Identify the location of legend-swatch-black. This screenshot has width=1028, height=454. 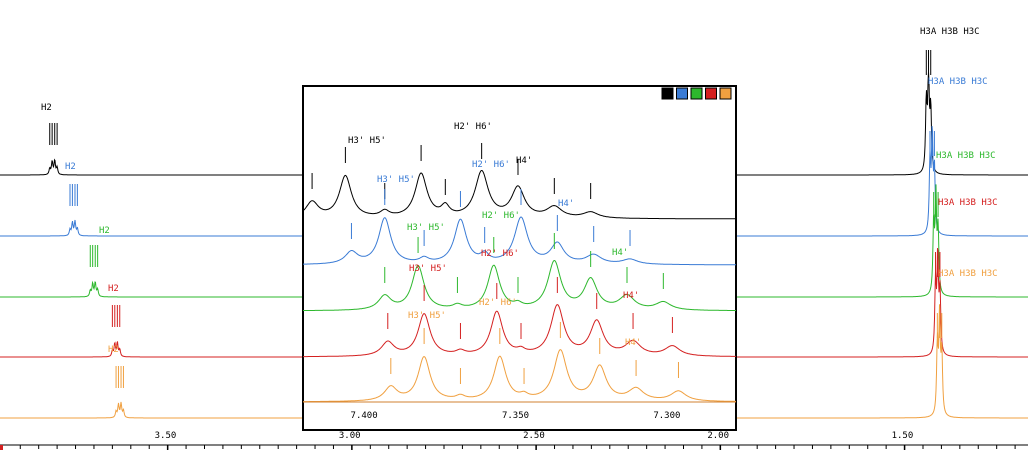
(667, 93).